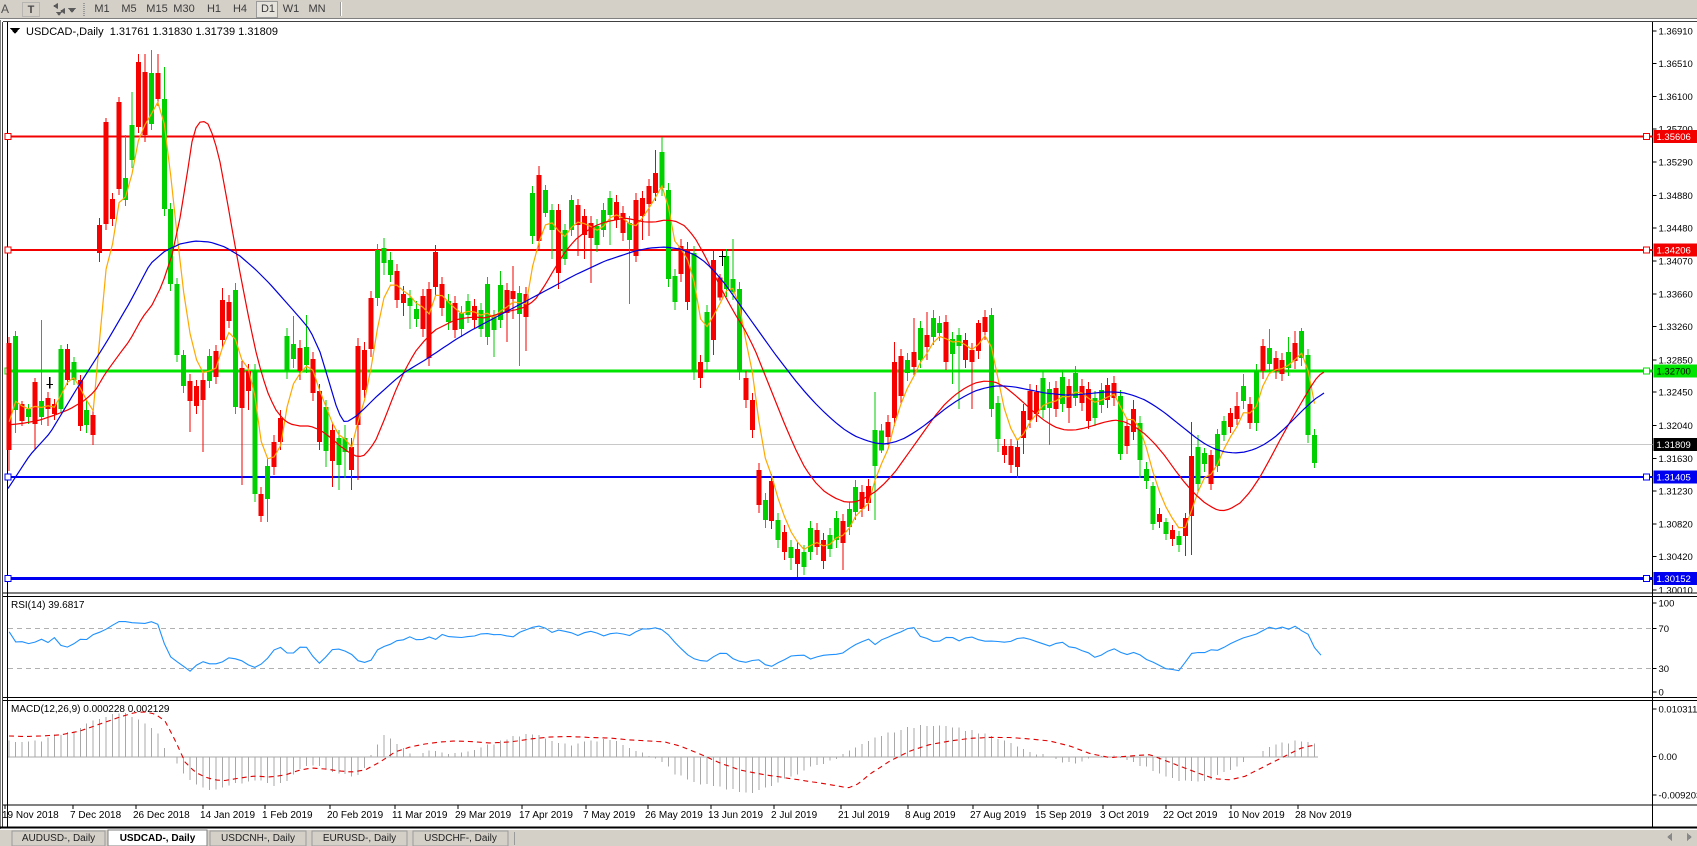  I want to click on svg-text: 1.32700, so click(1674, 372).